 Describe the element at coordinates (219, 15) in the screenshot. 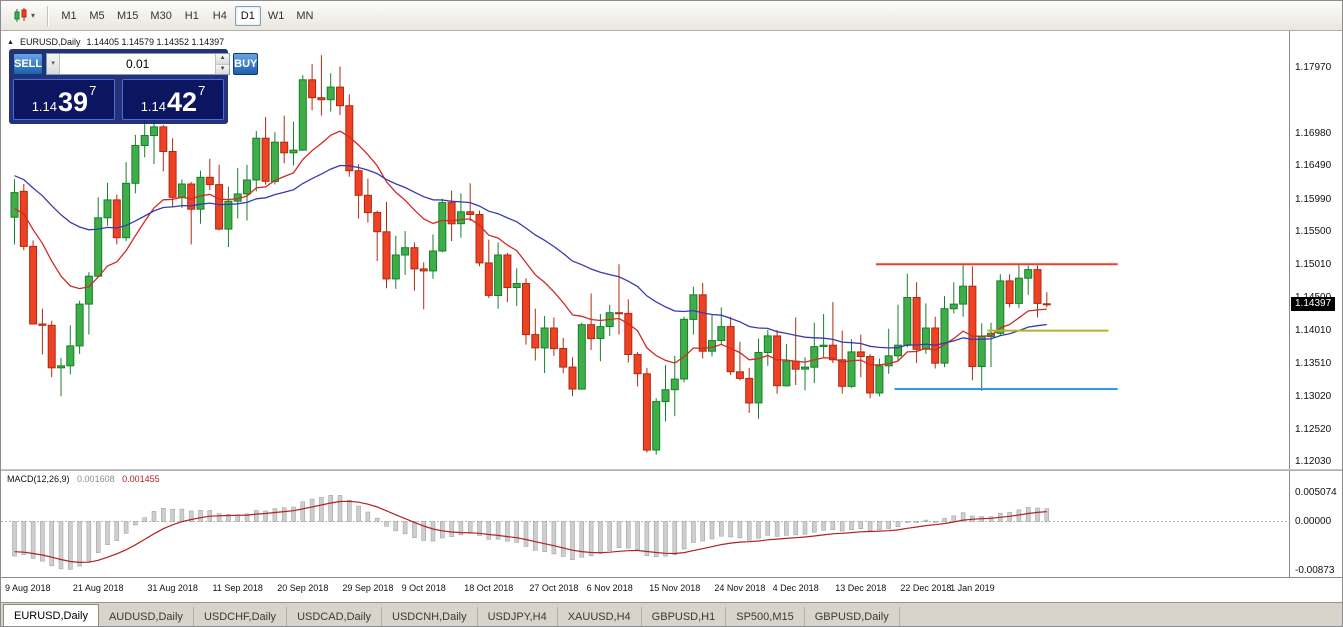

I see `timeframe-button-h4: H4` at that location.